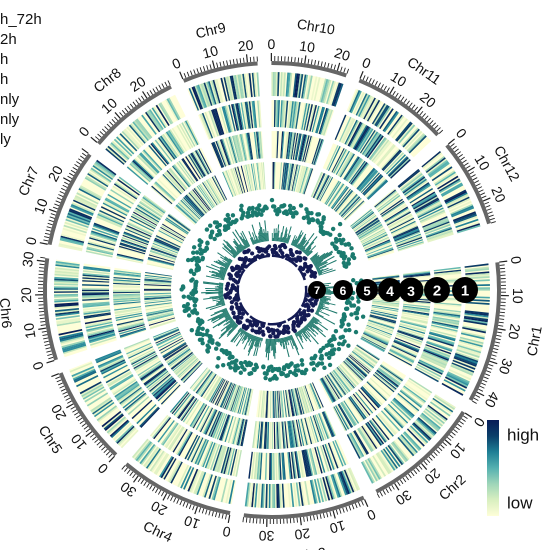 Image resolution: width=555 pixels, height=550 pixels. I want to click on track-badge-circle, so click(437, 290).